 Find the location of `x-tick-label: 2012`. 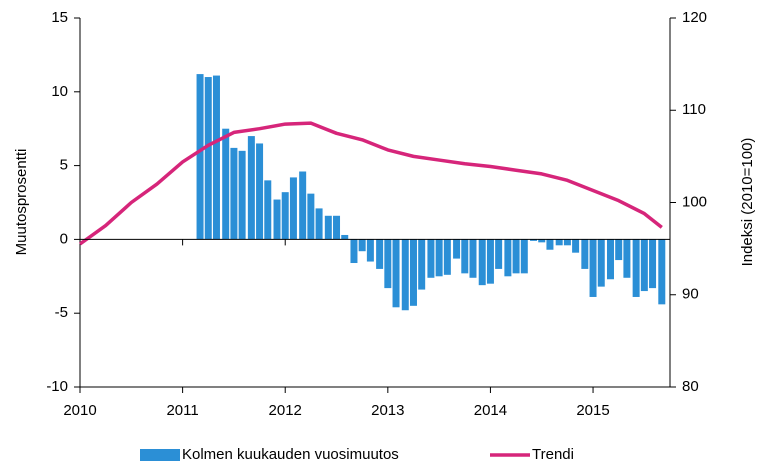

x-tick-label: 2012 is located at coordinates (285, 410).